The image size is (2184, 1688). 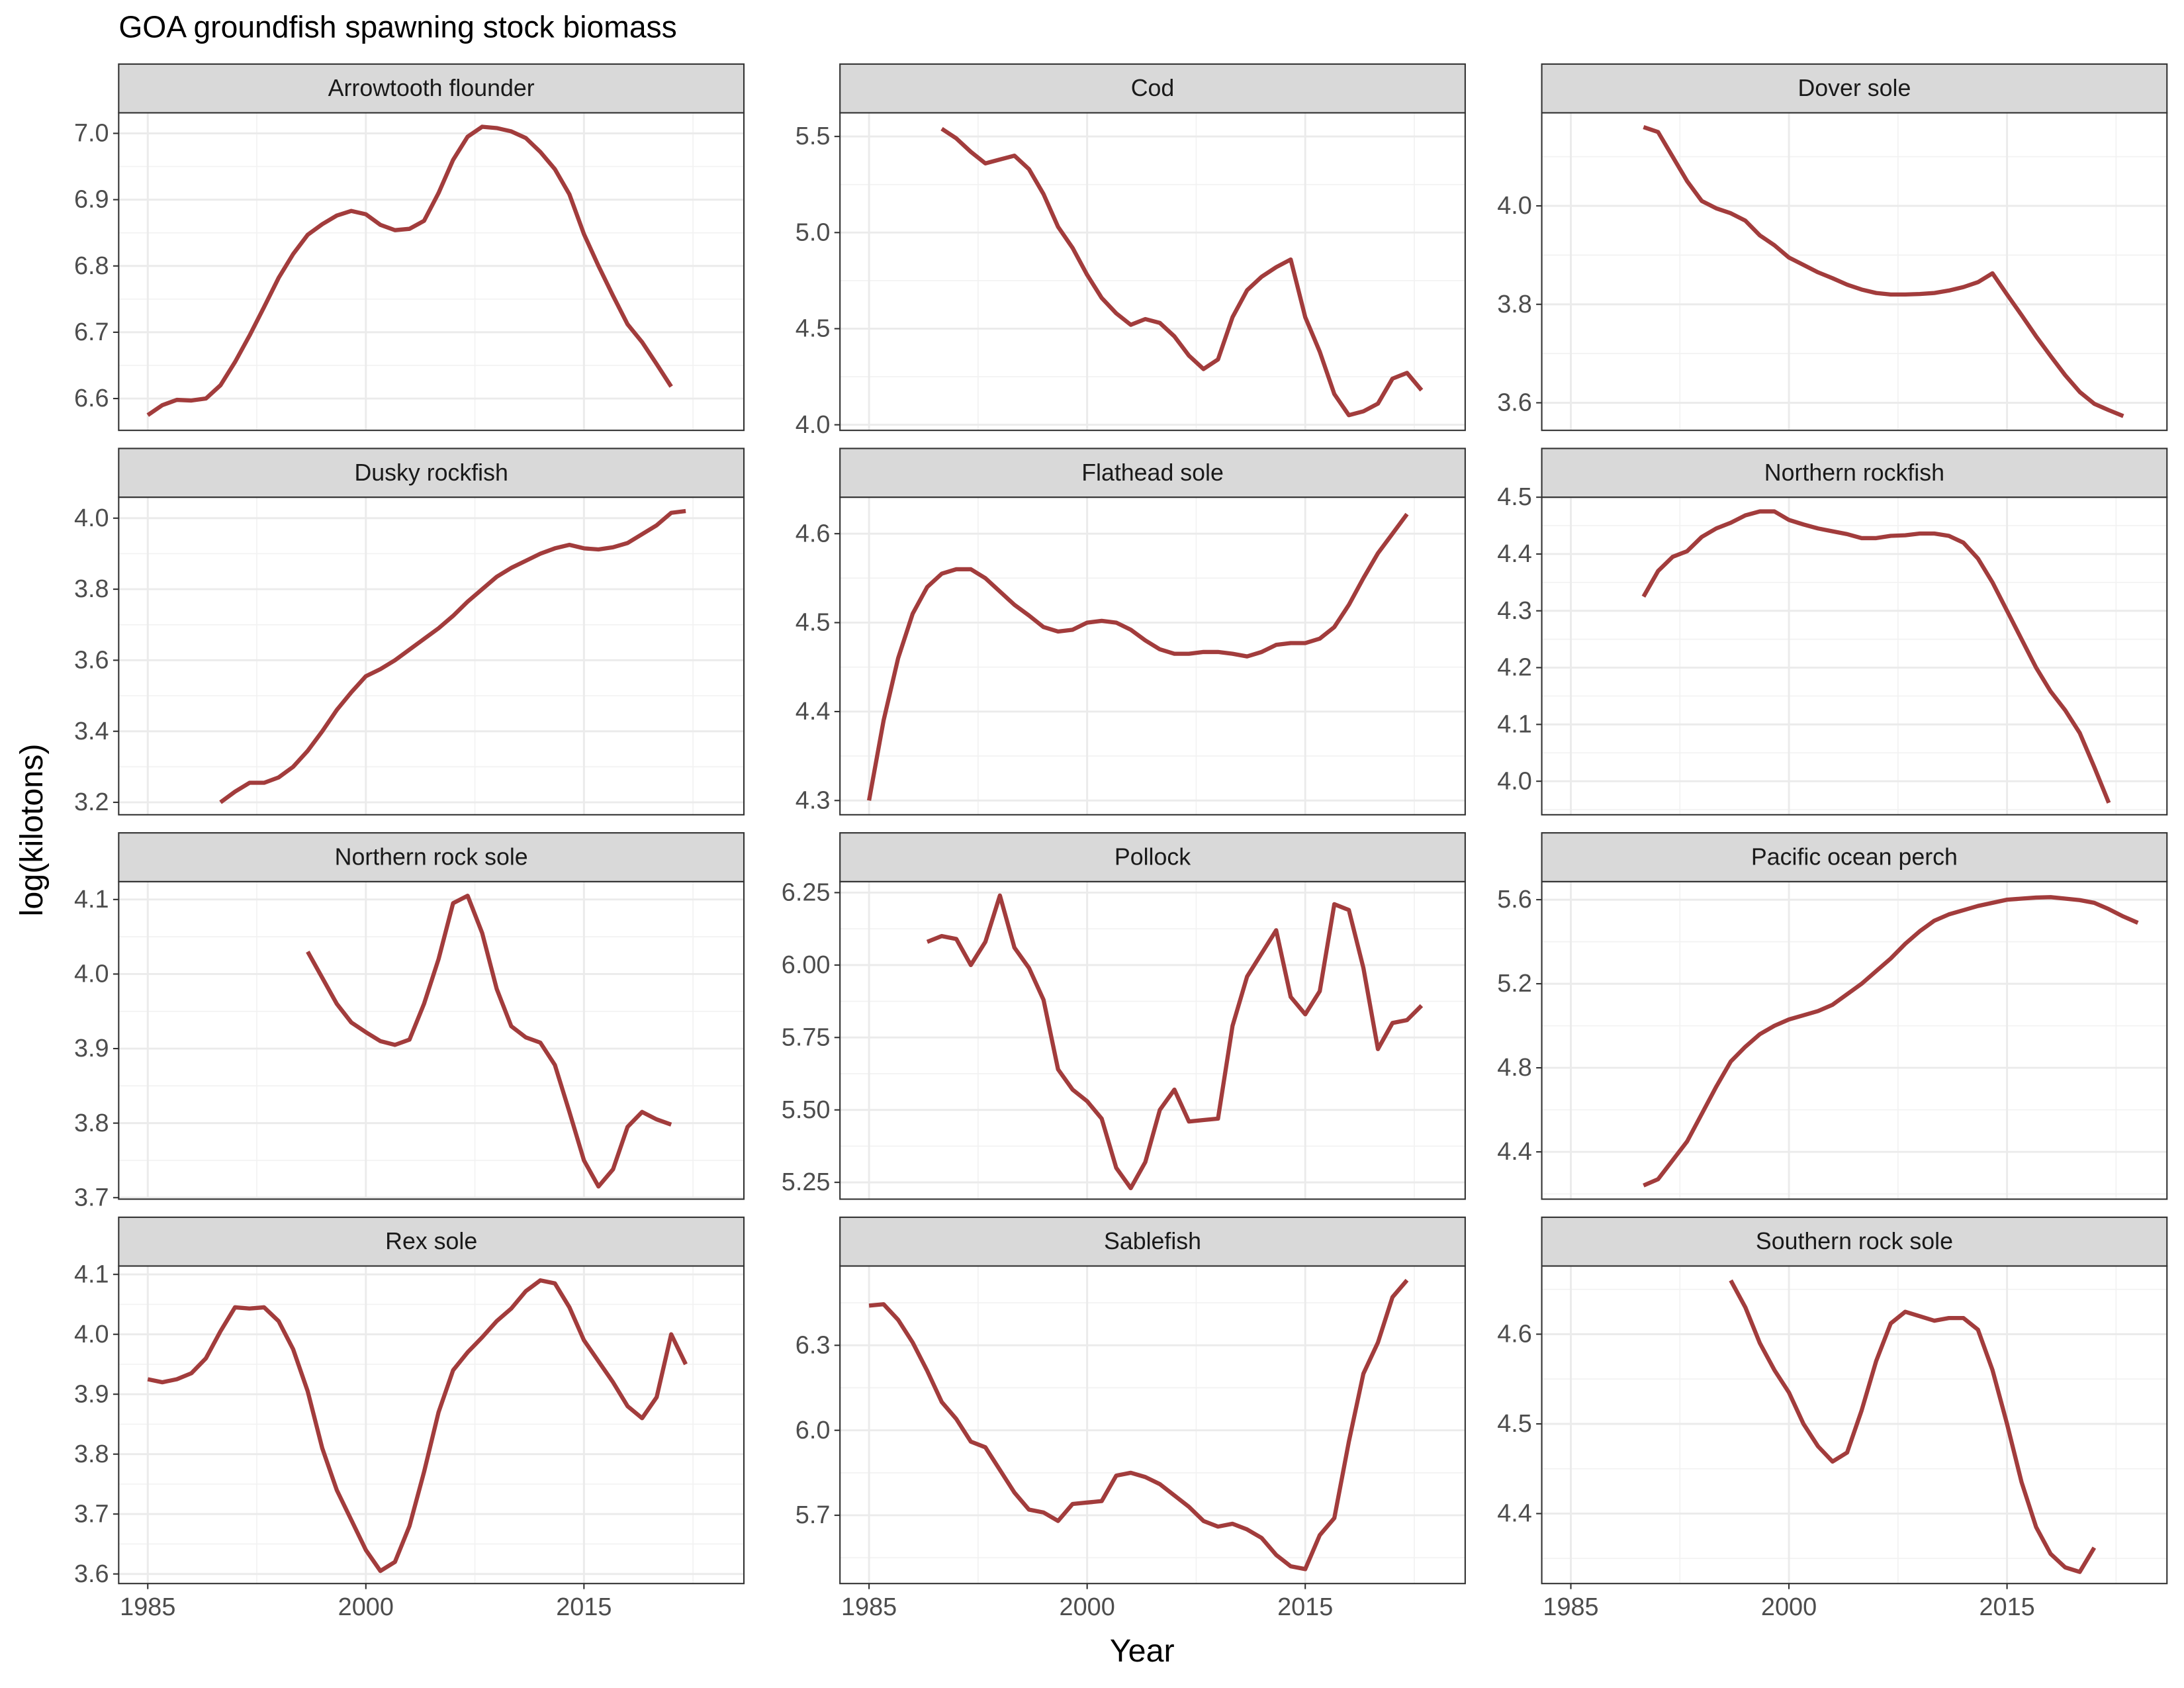 What do you see at coordinates (1789, 1607) in the screenshot?
I see `x-tick-label: 2000` at bounding box center [1789, 1607].